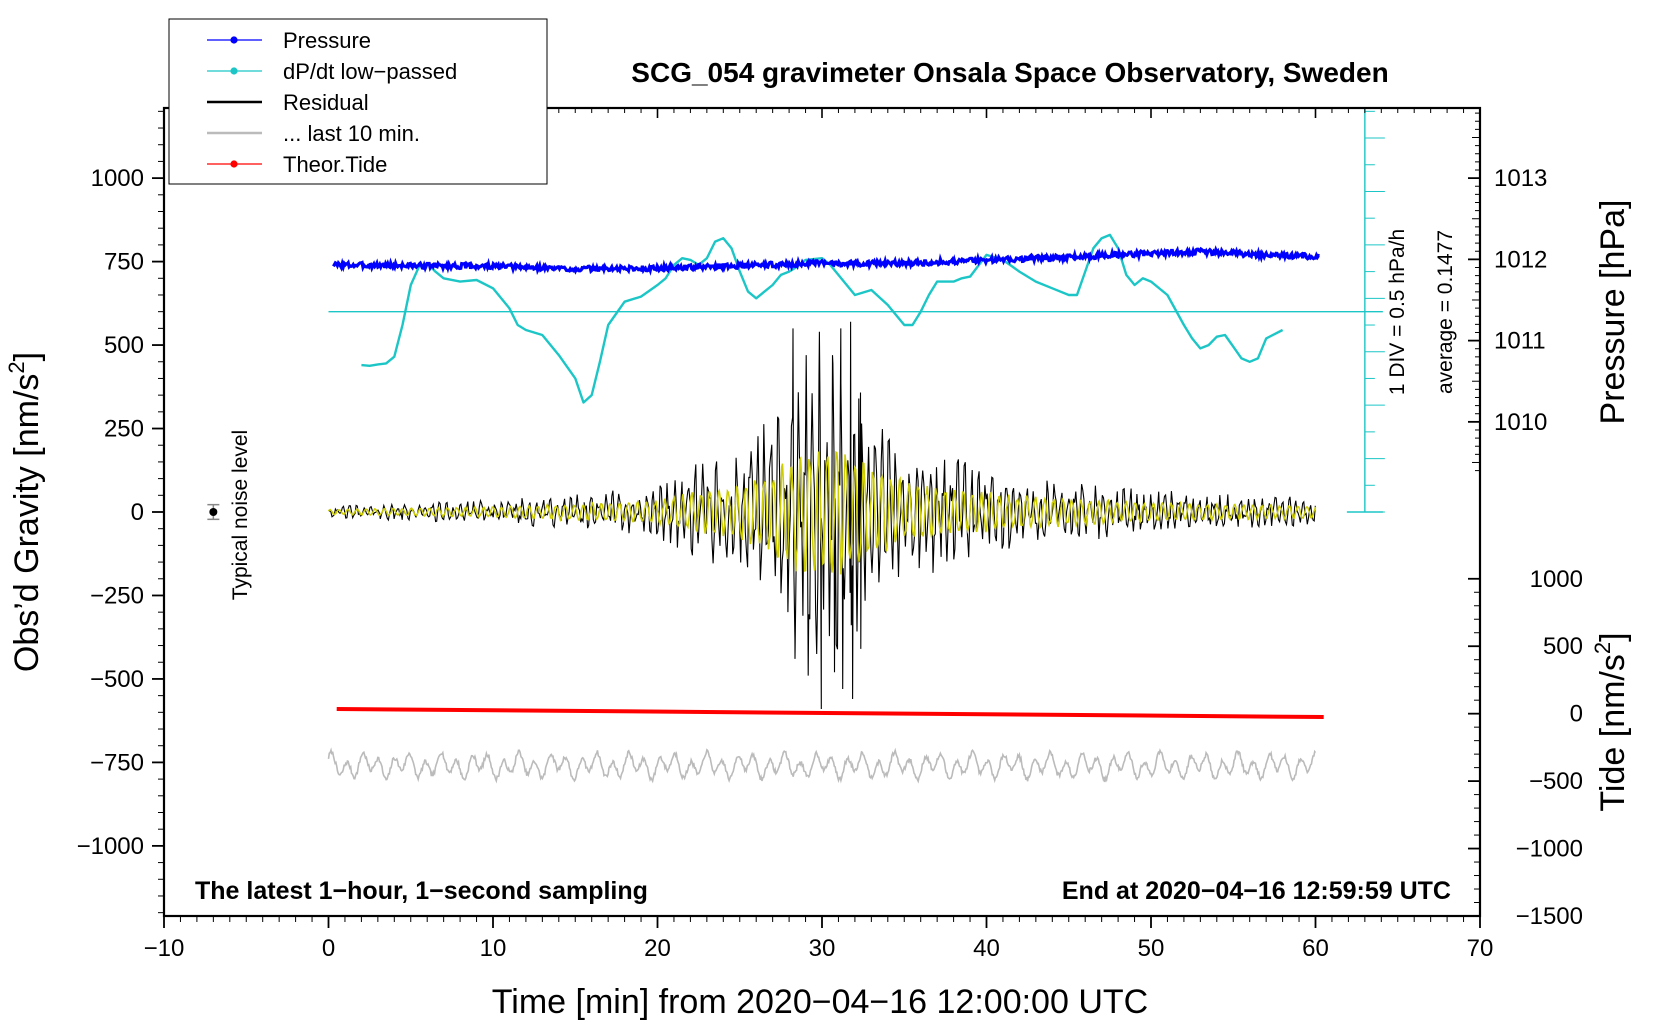 This screenshot has width=1660, height=1020. What do you see at coordinates (16, 367) in the screenshot?
I see `y-axis-title-left-sup: 2` at bounding box center [16, 367].